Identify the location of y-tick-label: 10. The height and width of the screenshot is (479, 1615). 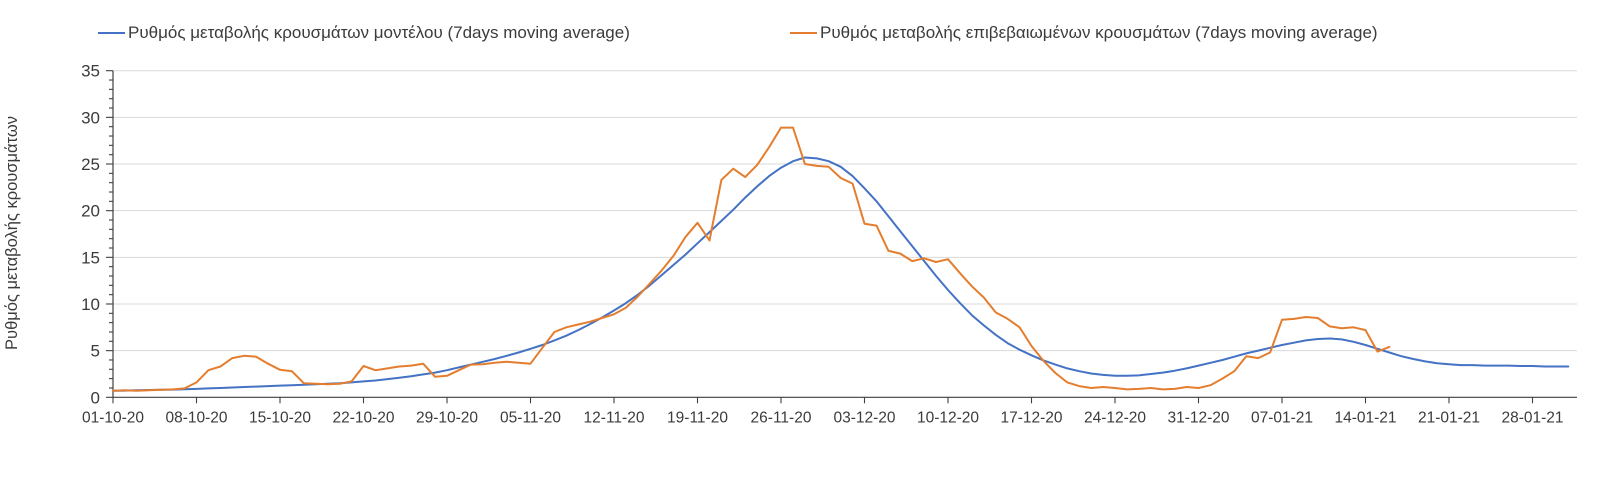
(90, 304).